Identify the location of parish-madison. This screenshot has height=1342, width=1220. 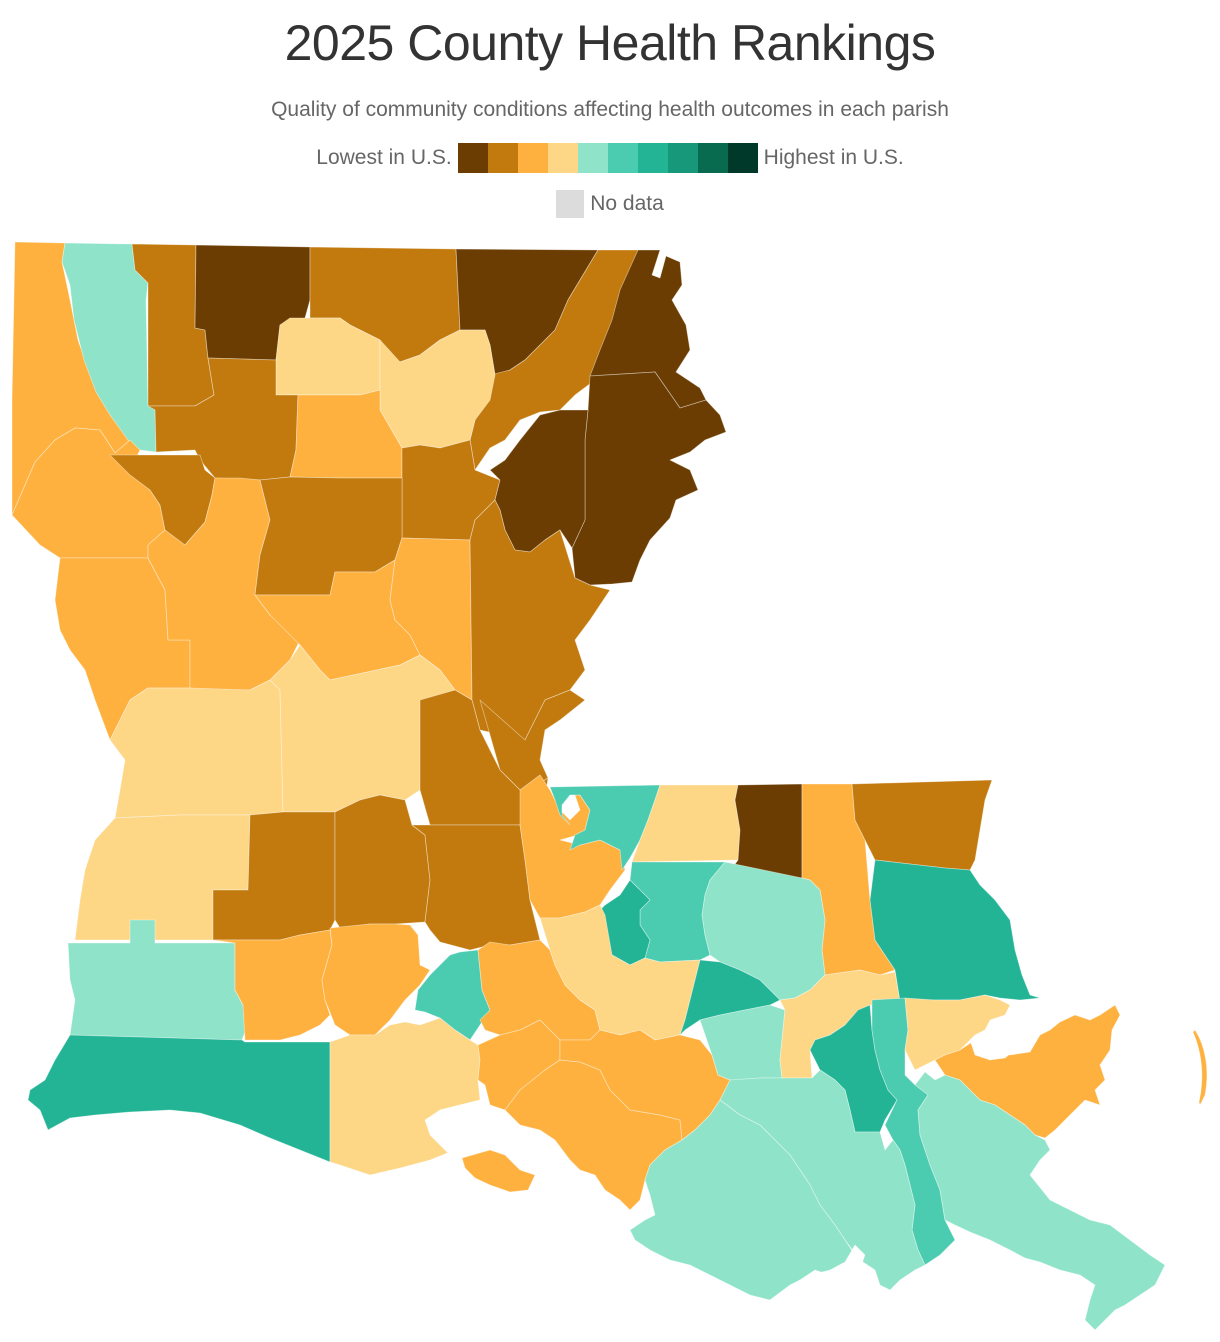
(649, 478).